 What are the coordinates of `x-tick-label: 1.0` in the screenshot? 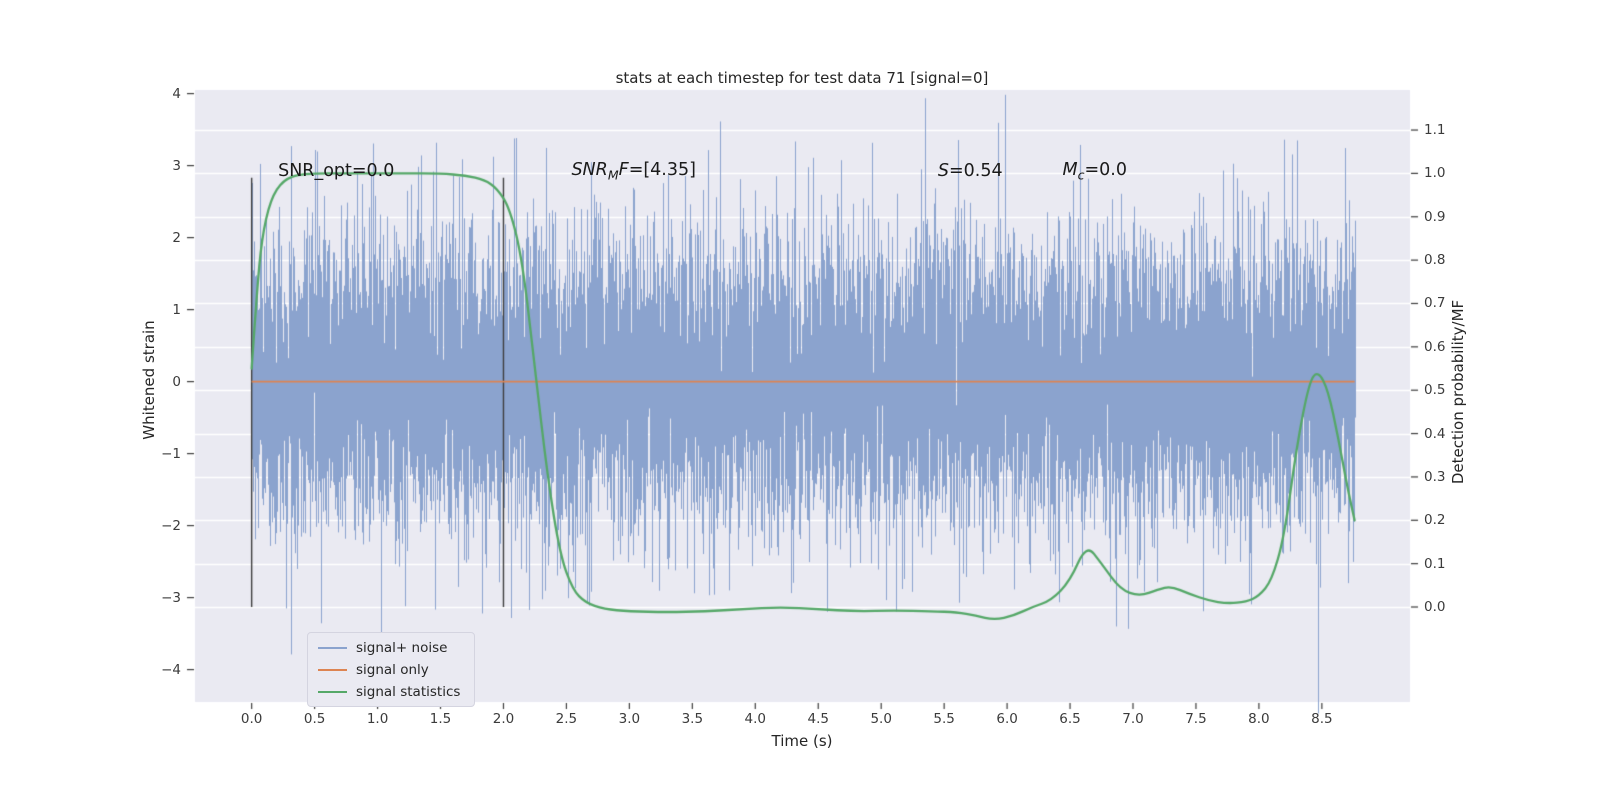 It's located at (377, 719).